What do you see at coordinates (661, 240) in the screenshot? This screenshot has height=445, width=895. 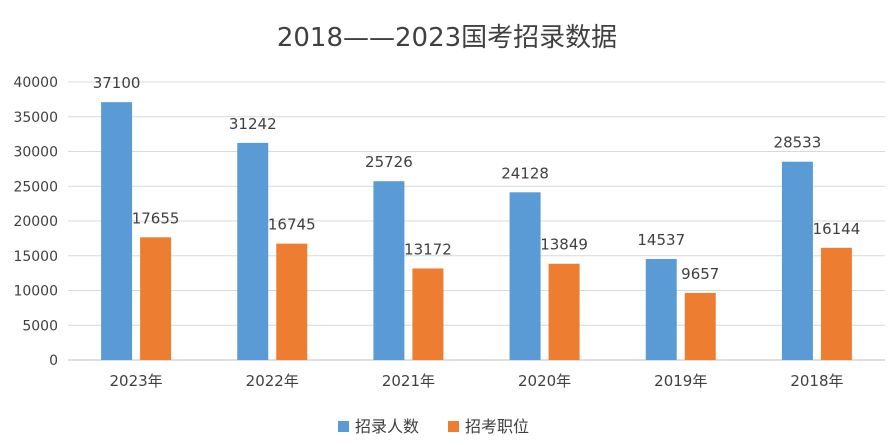 I see `data-label: 14537` at bounding box center [661, 240].